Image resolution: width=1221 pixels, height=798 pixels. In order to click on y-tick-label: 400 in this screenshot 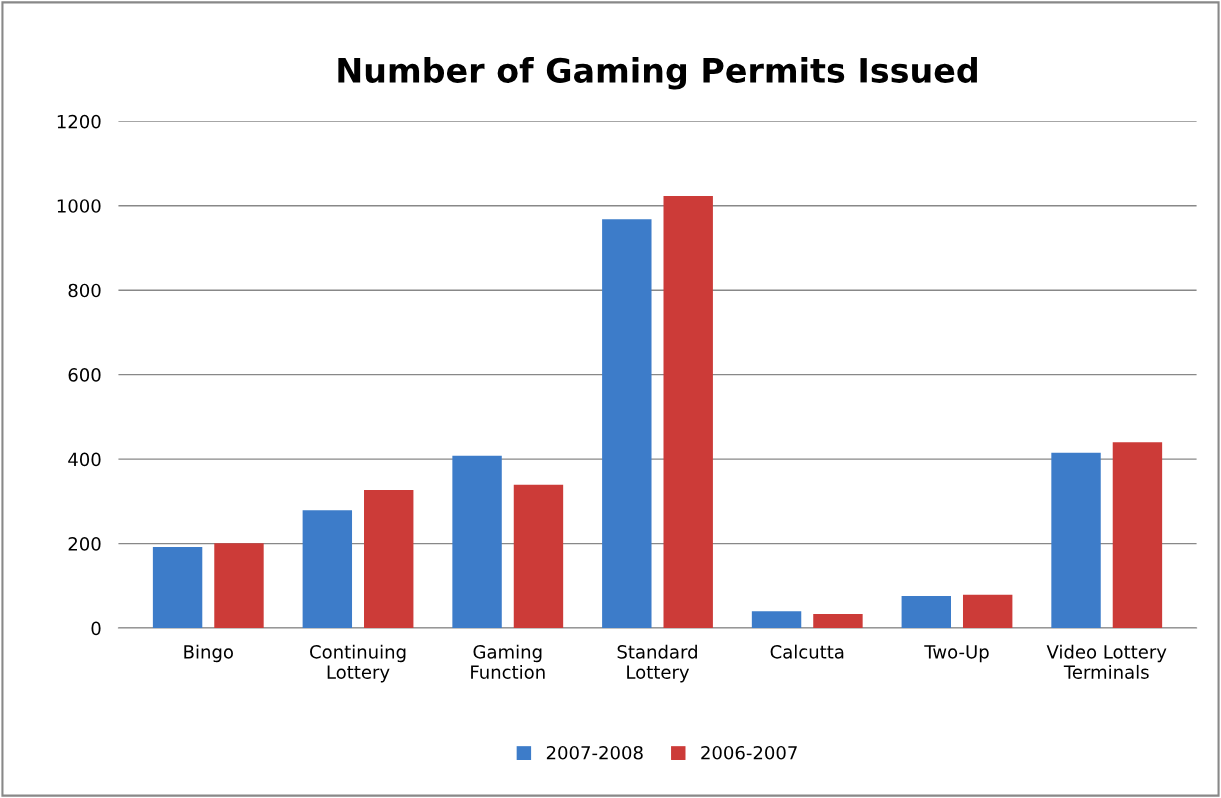, I will do `click(84, 459)`.